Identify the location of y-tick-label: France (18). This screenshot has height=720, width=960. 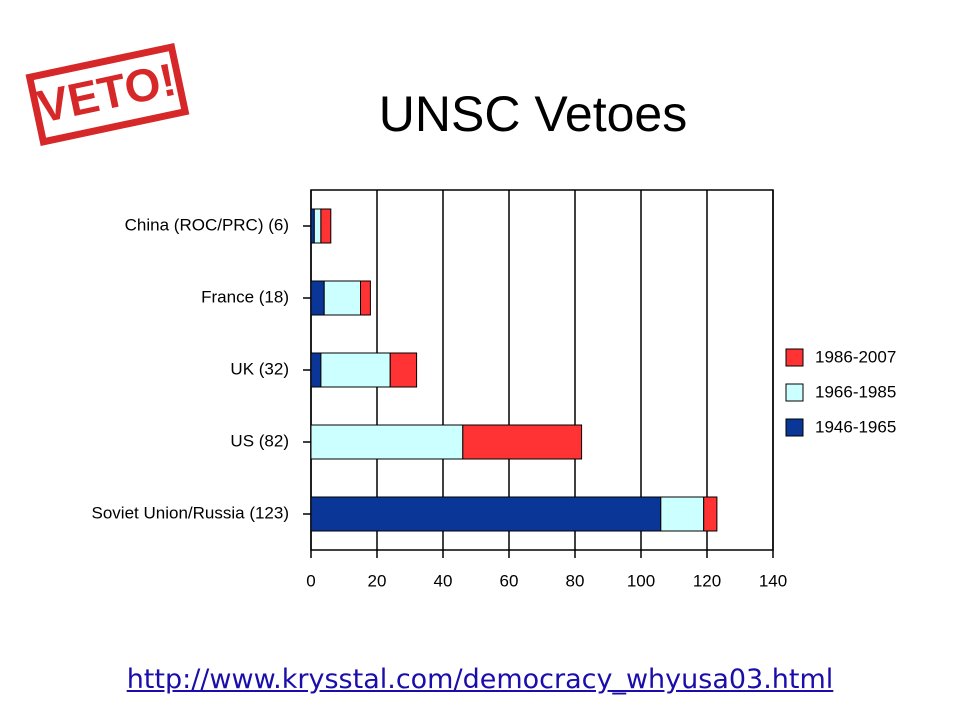
(245, 296).